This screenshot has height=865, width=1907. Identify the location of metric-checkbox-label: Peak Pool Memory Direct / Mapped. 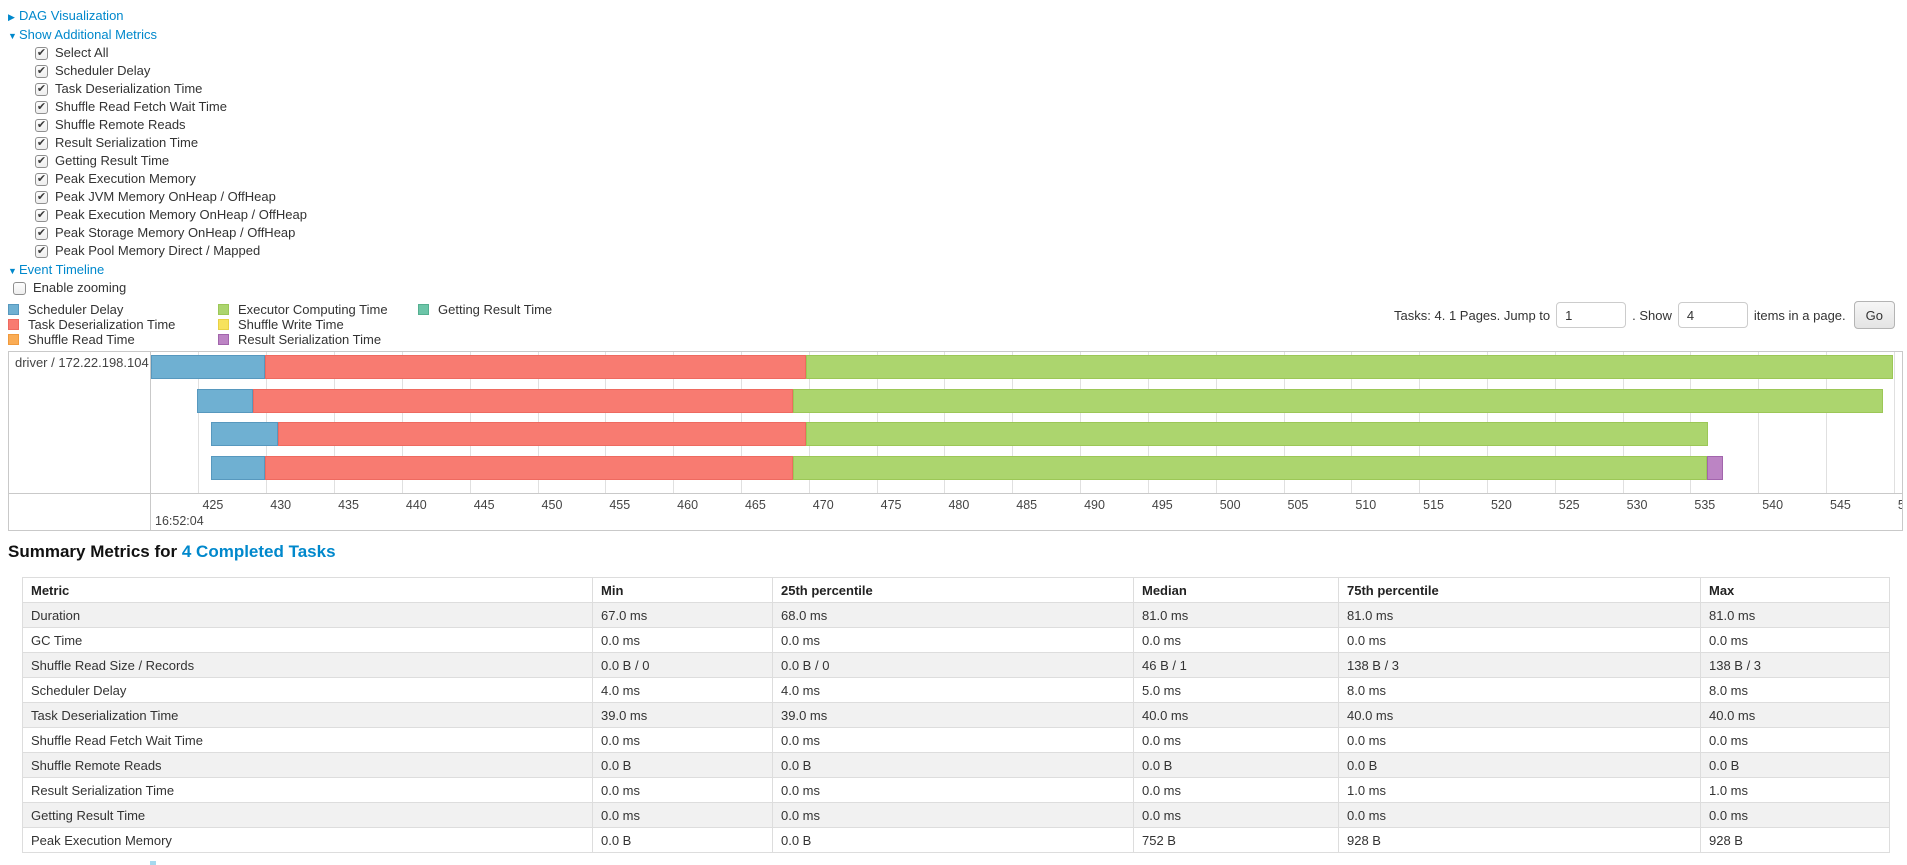
(158, 250).